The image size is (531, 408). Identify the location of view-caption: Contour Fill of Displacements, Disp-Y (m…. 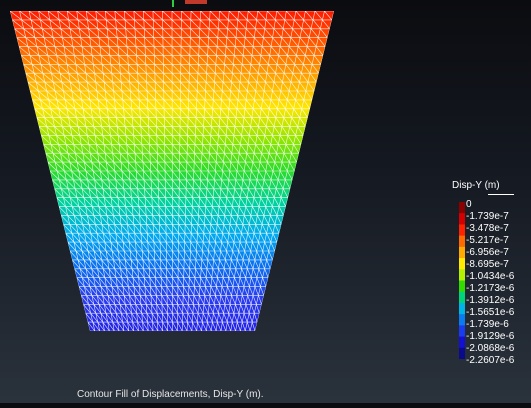
(170, 394).